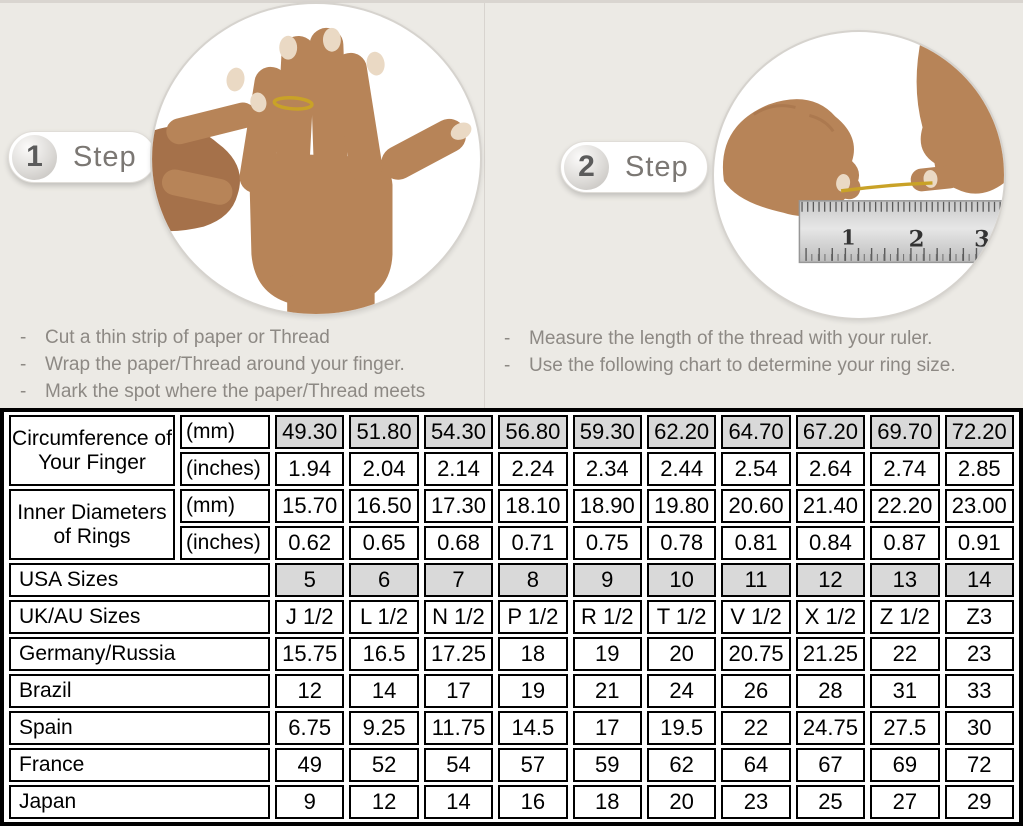 Image resolution: width=1023 pixels, height=826 pixels. Describe the element at coordinates (830, 543) in the screenshot. I see `value-cell: 0.84` at that location.